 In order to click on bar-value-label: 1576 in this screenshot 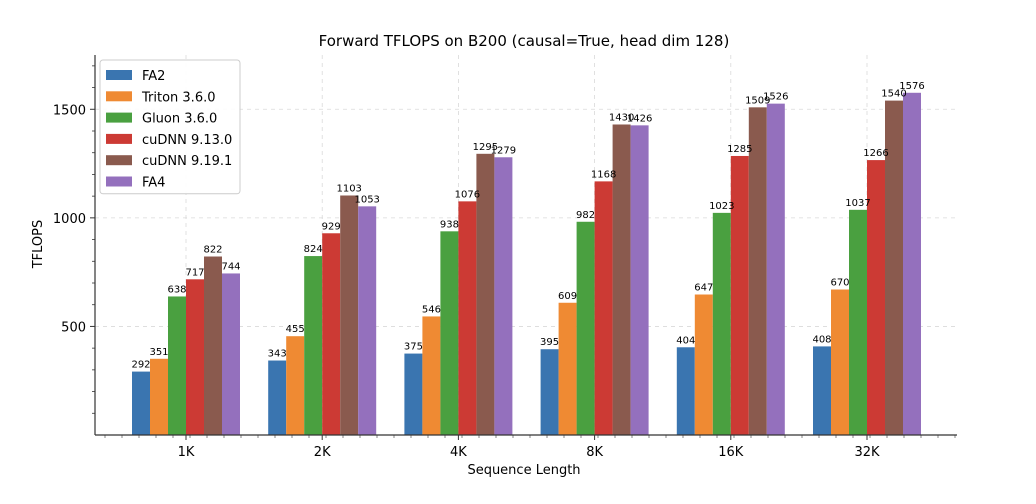, I will do `click(911, 86)`.